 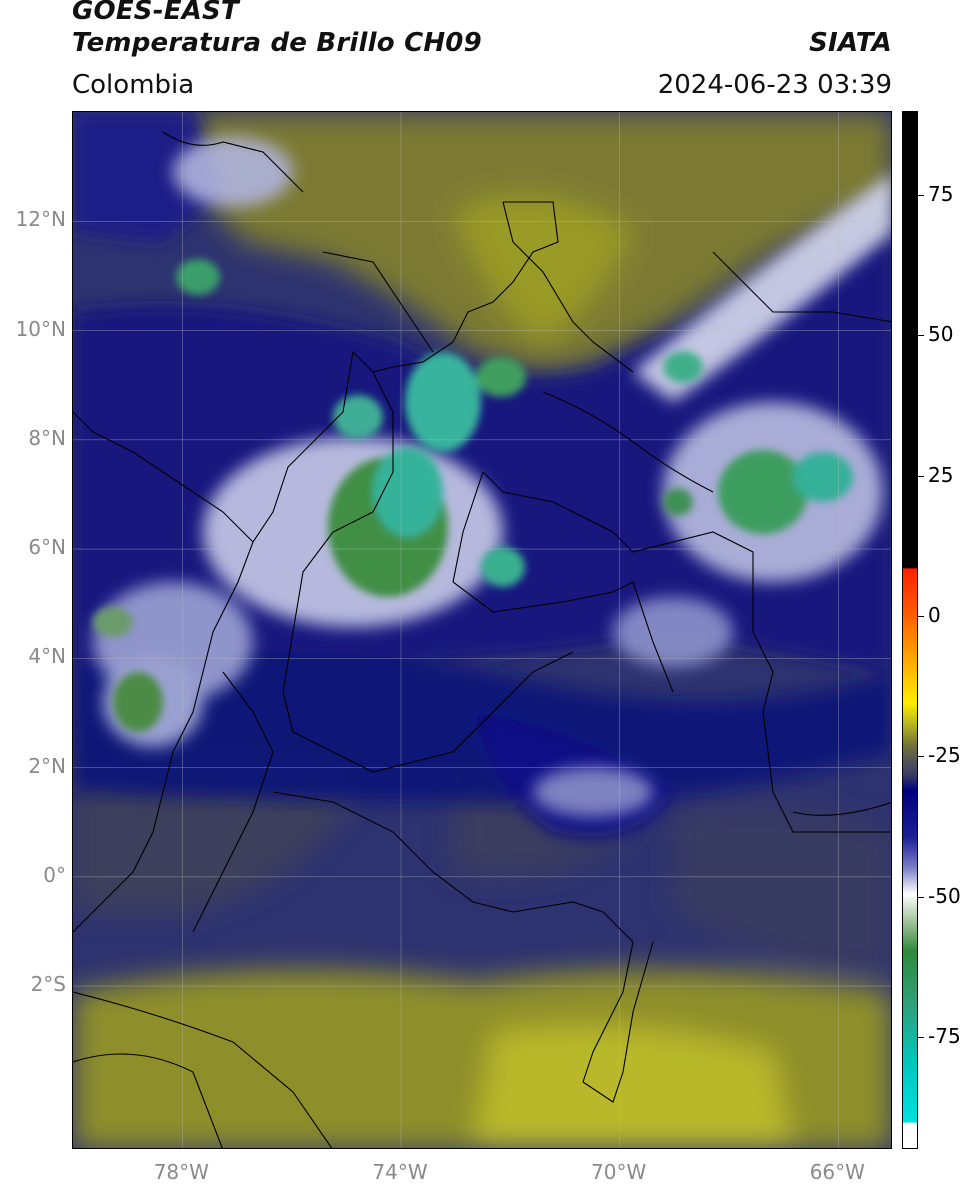 I want to click on title-product: Temperatura de Brillo CH09, so click(x=277, y=43).